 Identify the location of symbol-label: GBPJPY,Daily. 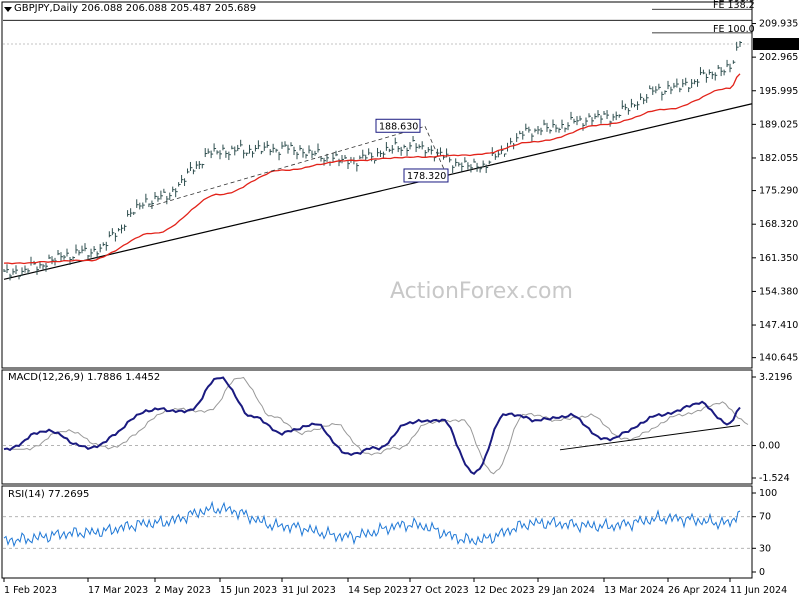
(46, 8).